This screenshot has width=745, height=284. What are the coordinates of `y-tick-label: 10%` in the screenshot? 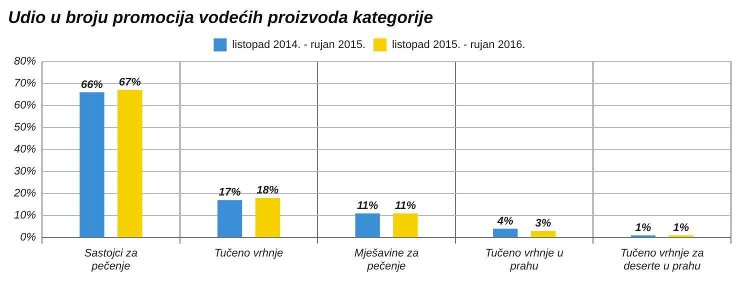 It's located at (25, 216).